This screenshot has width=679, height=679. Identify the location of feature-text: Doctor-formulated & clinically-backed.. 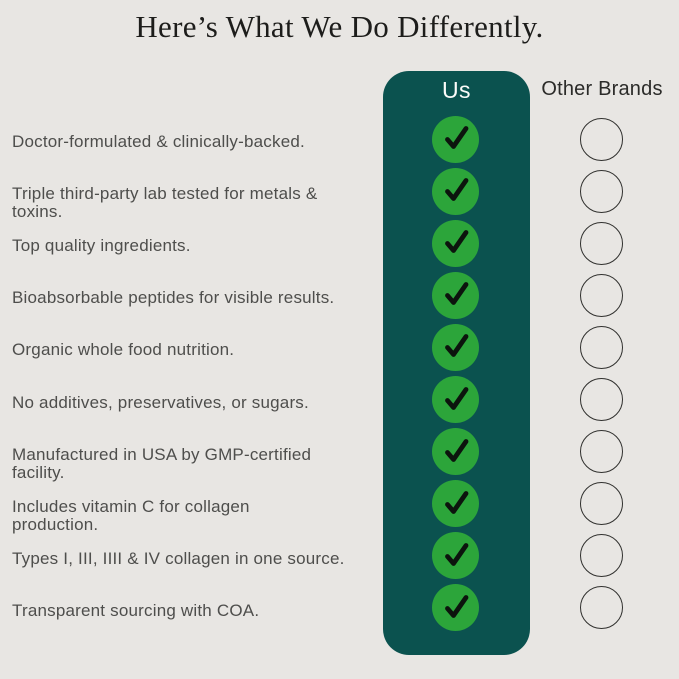
(158, 141).